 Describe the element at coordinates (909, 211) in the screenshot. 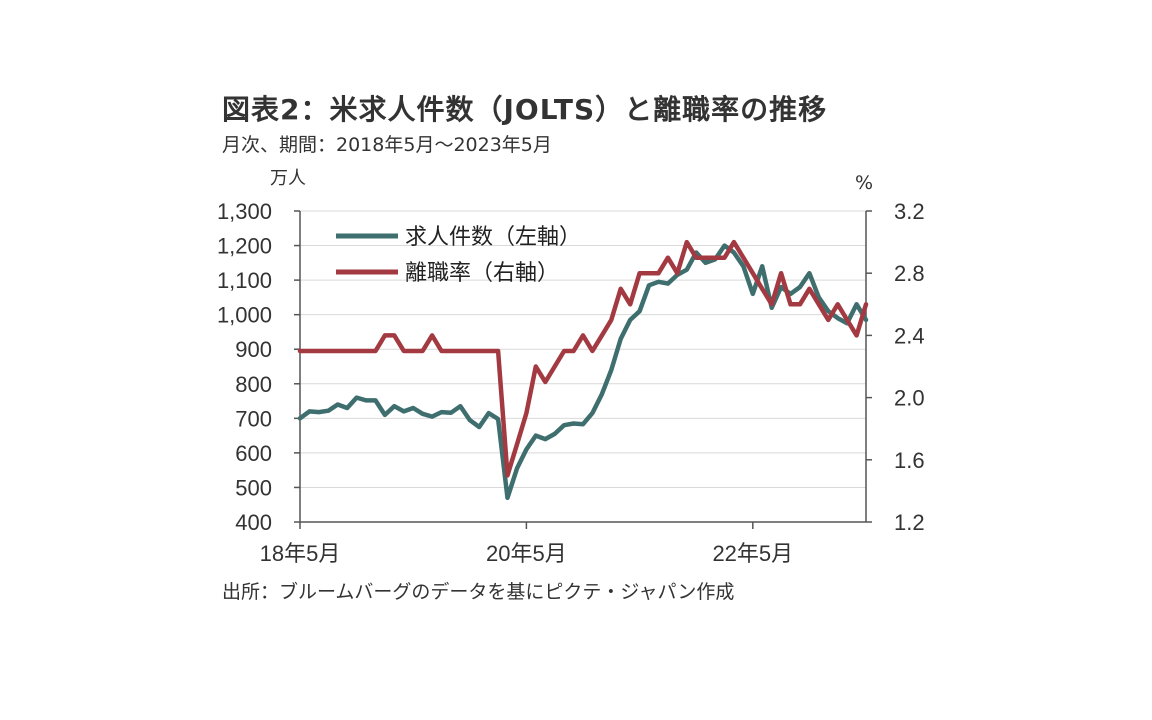

I see `right-tick-label: 3.2` at that location.